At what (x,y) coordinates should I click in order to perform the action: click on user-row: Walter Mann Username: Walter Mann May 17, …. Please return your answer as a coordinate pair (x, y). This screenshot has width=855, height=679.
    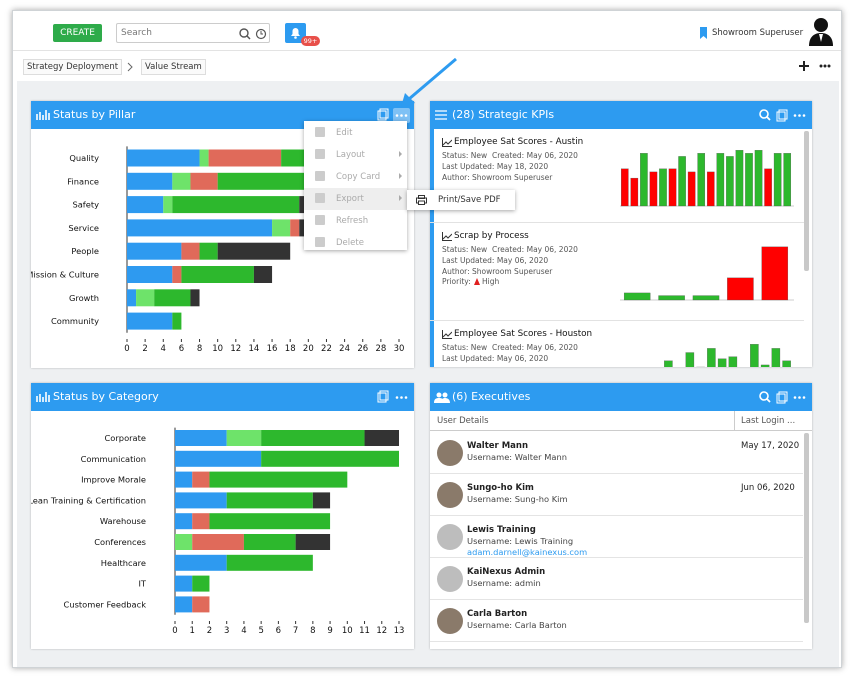
    Looking at the image, I should click on (616, 453).